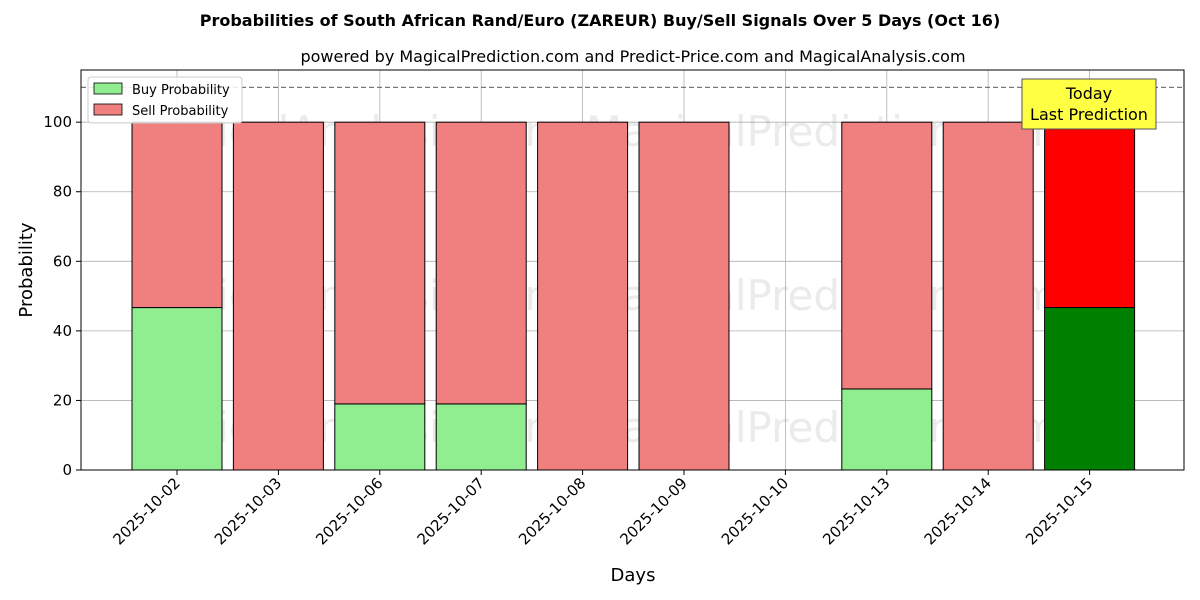 The height and width of the screenshot is (600, 1200). Describe the element at coordinates (552, 511) in the screenshot. I see `x-tick-label: 2025-10-08` at that location.